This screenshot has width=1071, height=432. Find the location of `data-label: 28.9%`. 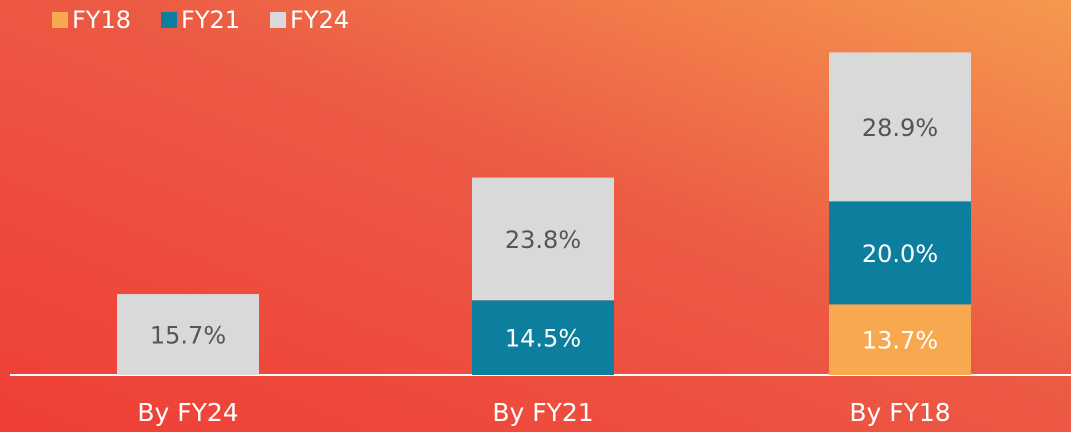

data-label: 28.9% is located at coordinates (900, 128).